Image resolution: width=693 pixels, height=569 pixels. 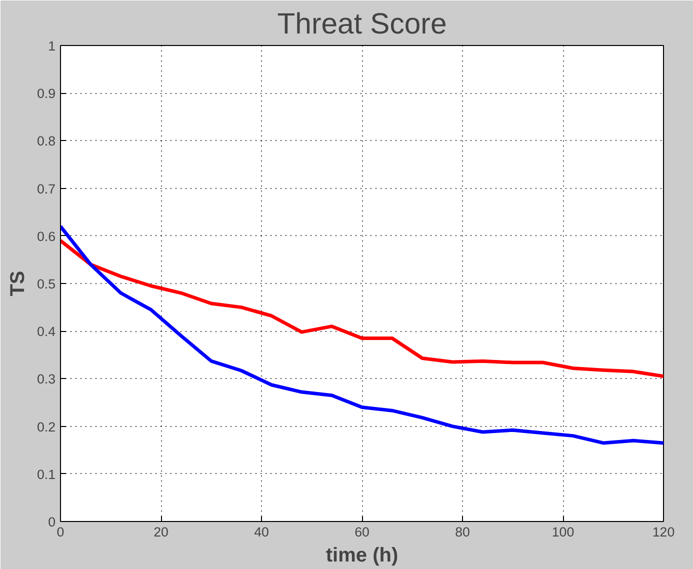 I want to click on x-tick-label: 100, so click(x=563, y=532).